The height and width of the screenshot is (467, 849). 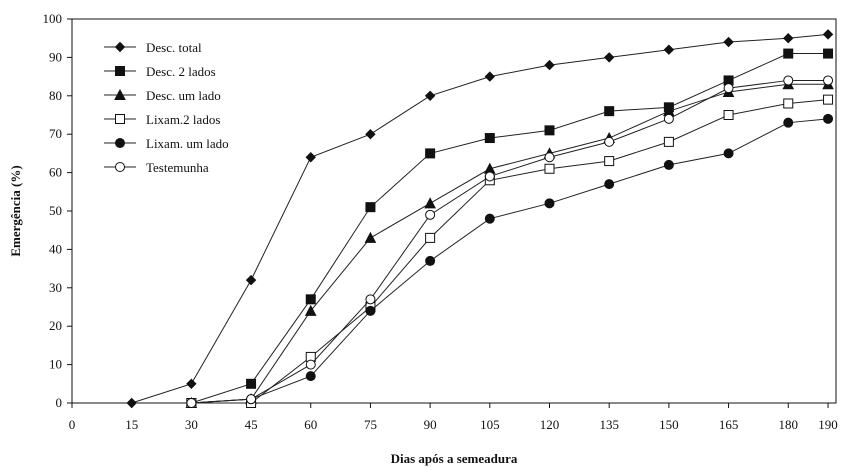 What do you see at coordinates (181, 71) in the screenshot?
I see `legend-label: Desc. 2 lados` at bounding box center [181, 71].